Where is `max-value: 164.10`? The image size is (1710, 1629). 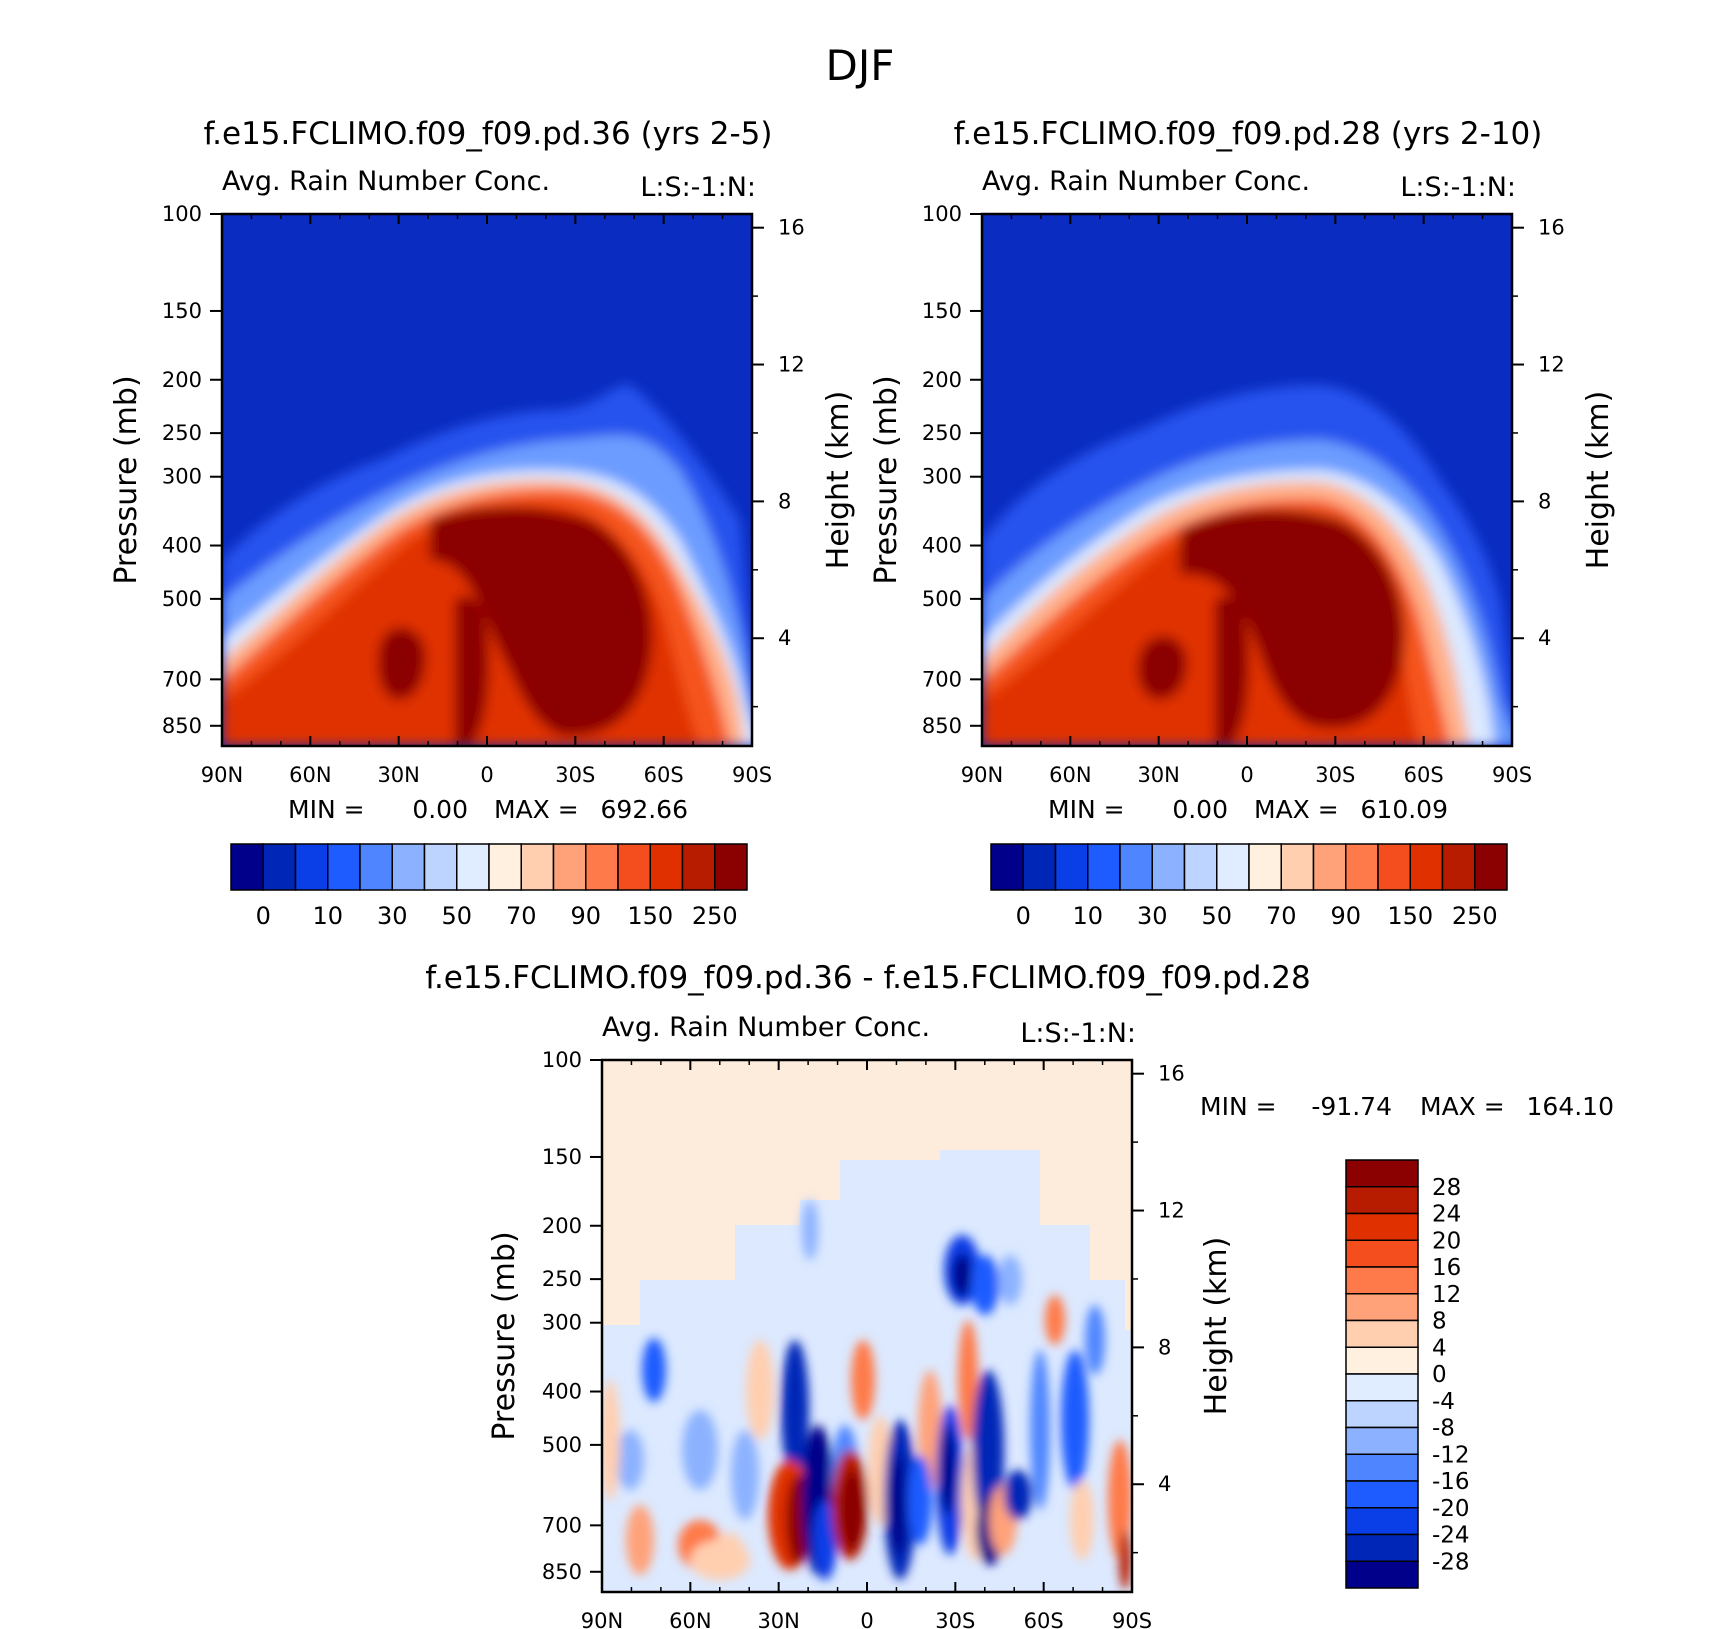 max-value: 164.10 is located at coordinates (1570, 1106).